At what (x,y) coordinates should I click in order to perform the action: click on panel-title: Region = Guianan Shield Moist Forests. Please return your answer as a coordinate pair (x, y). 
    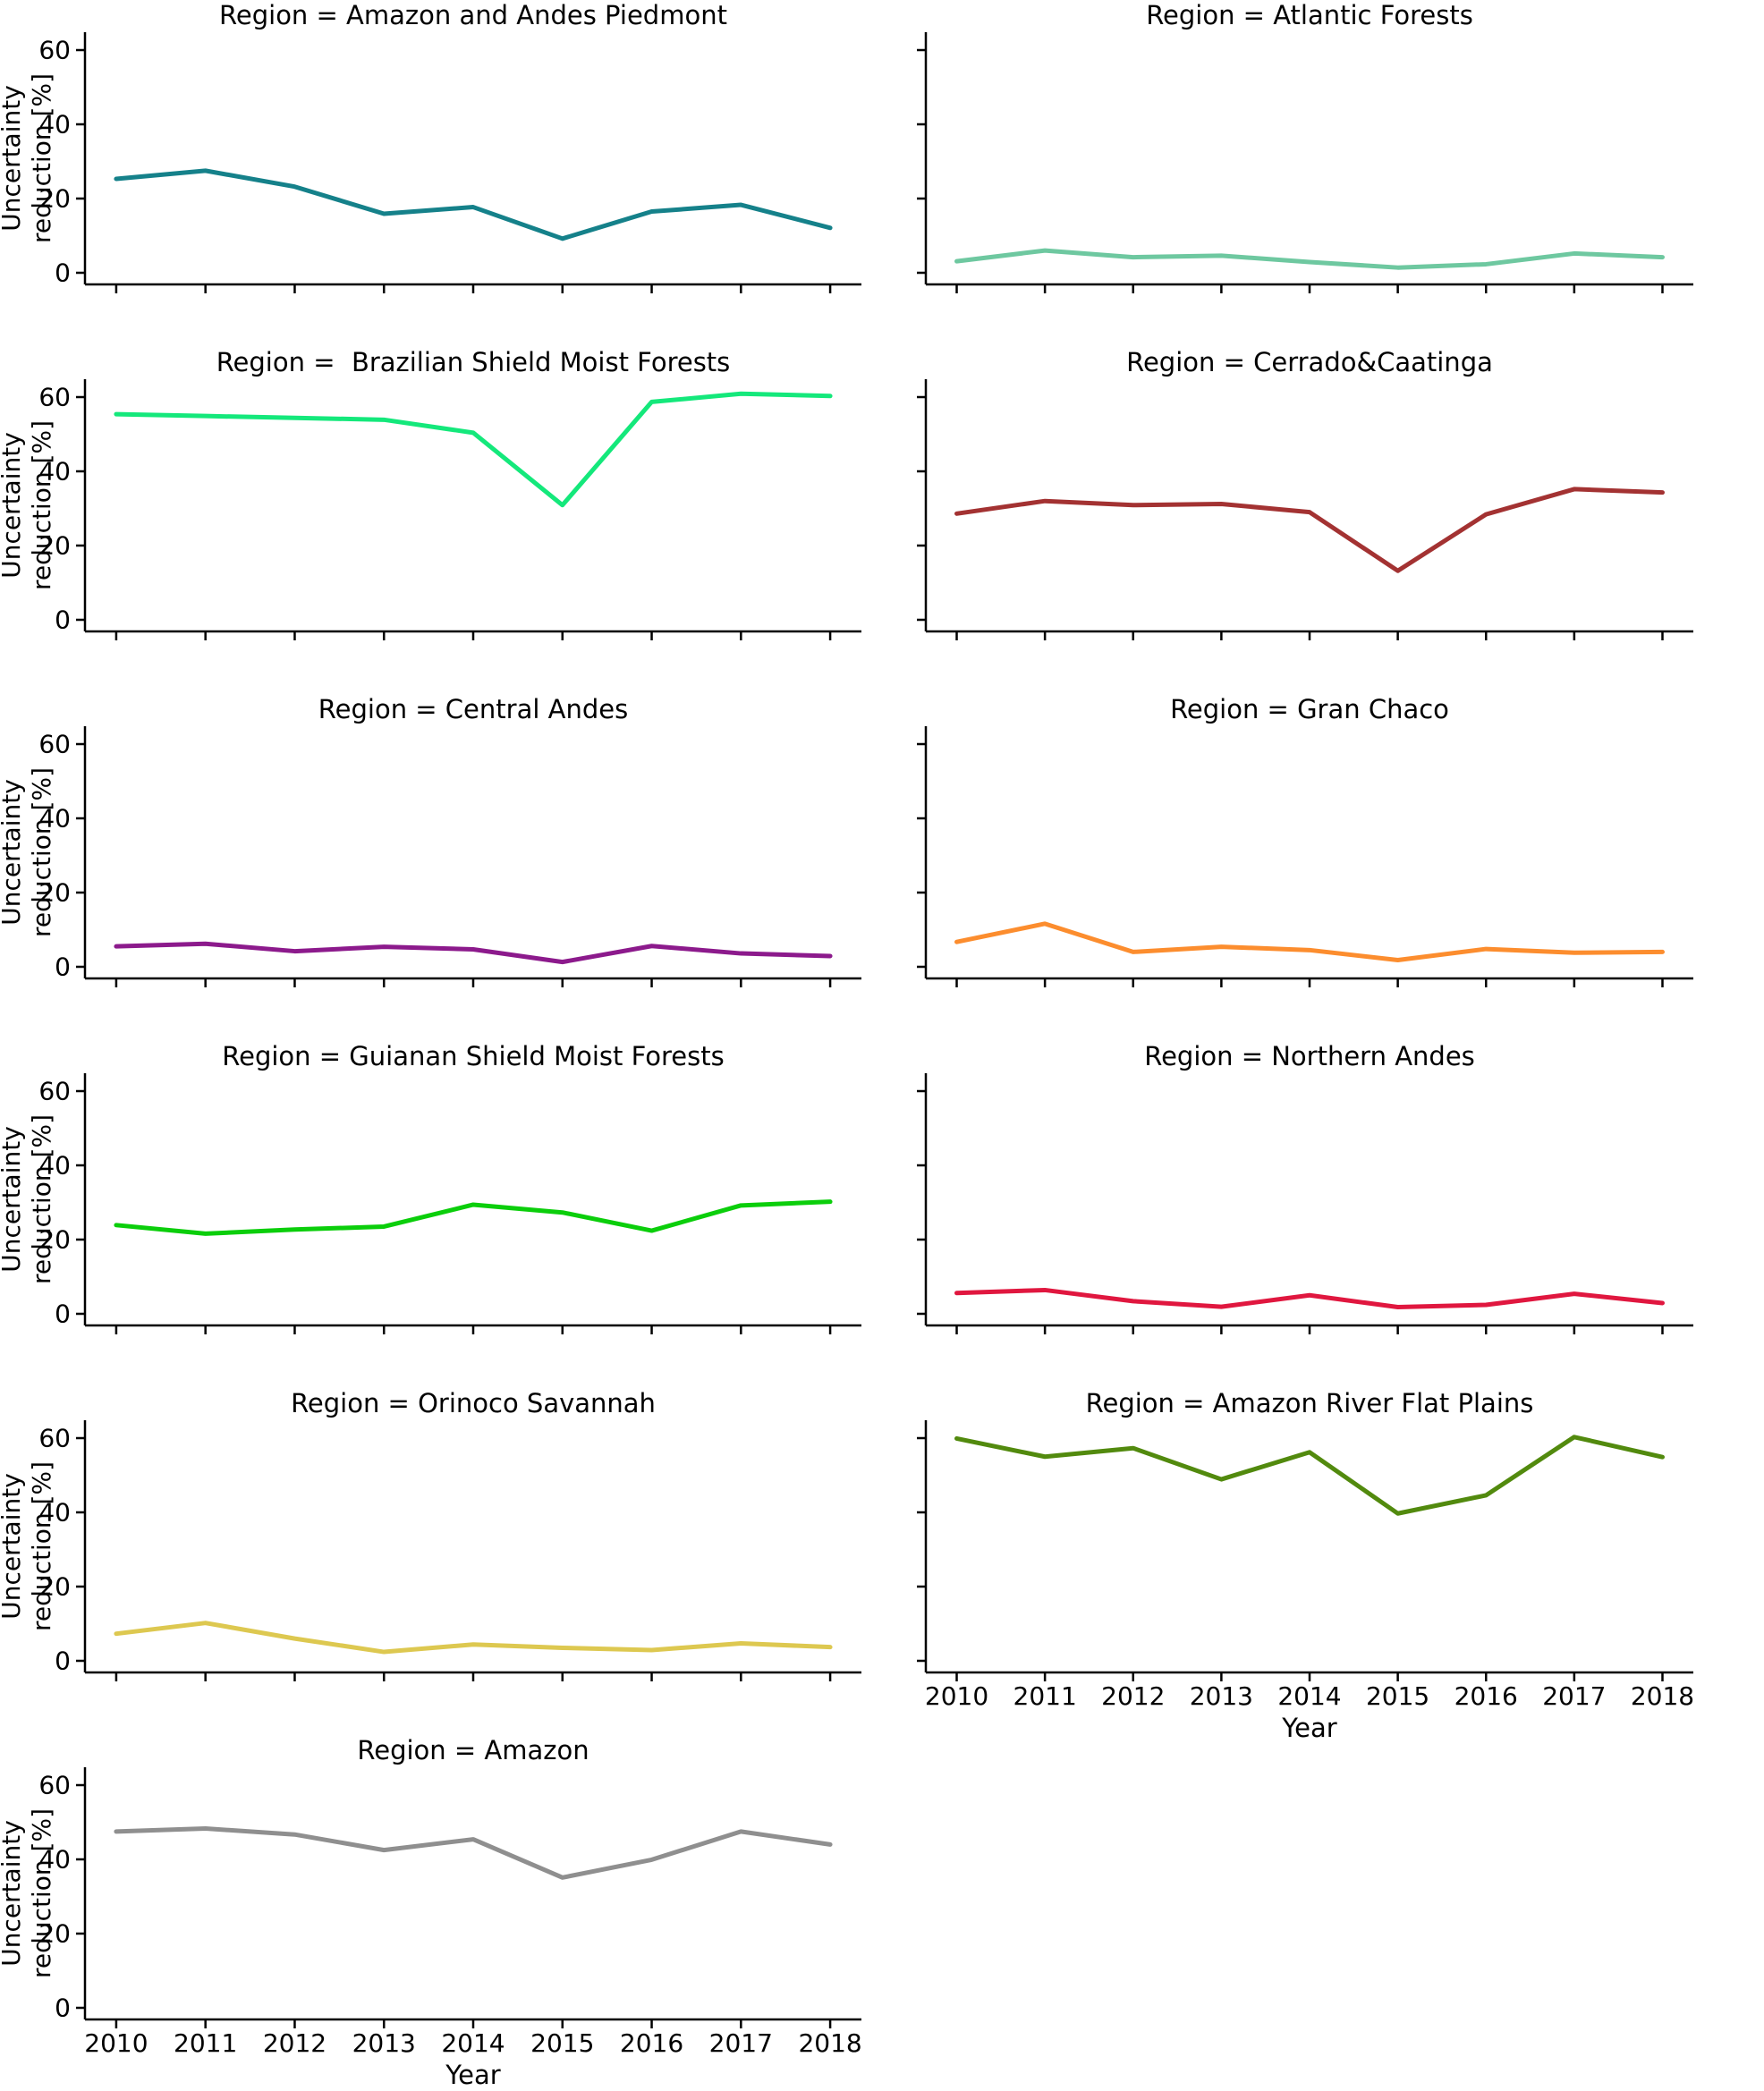
    Looking at the image, I should click on (441, 1056).